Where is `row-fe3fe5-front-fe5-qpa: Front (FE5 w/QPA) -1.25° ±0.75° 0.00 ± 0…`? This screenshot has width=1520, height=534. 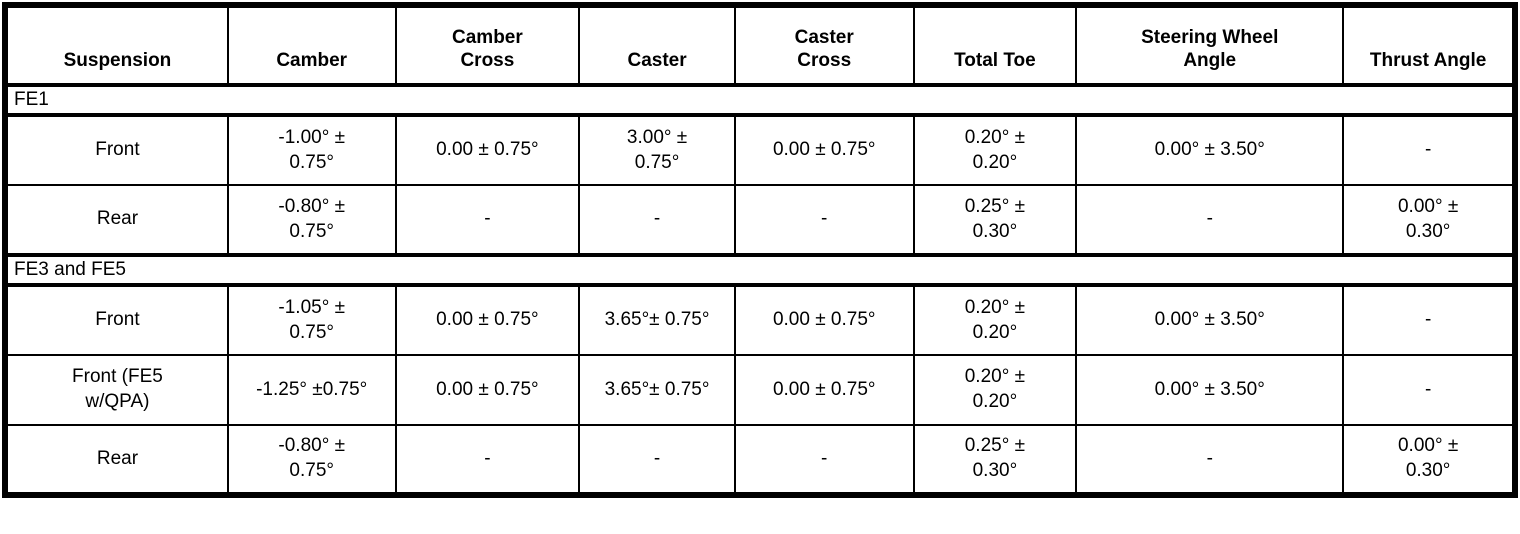 row-fe3fe5-front-fe5-qpa: Front (FE5 w/QPA) -1.25° ±0.75° 0.00 ± 0… is located at coordinates (760, 390).